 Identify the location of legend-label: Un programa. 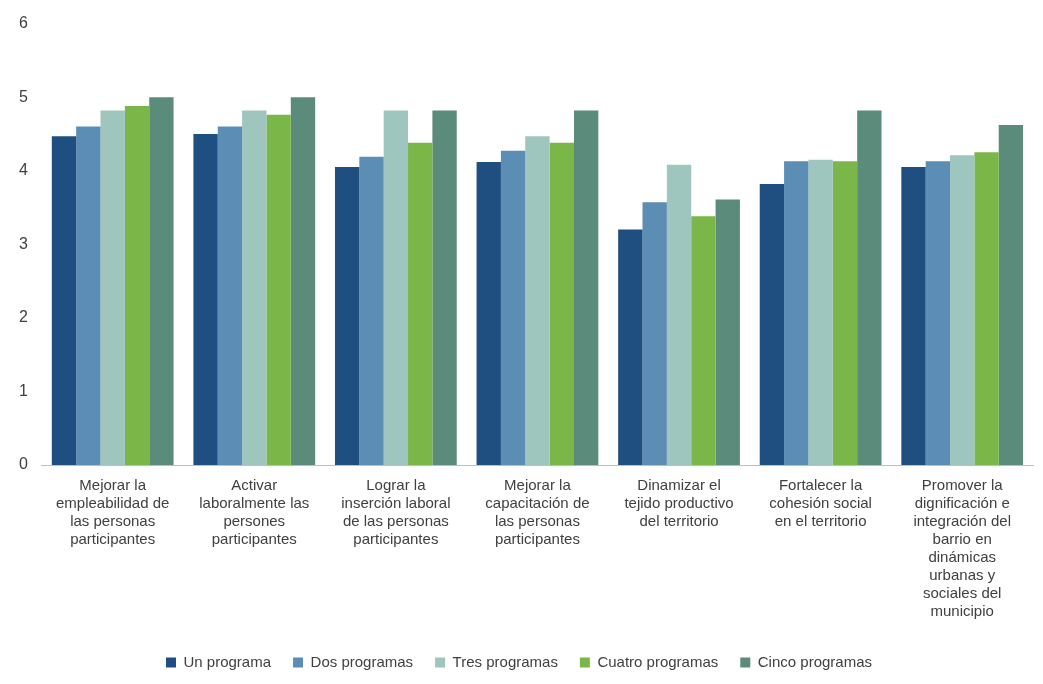
(227, 661).